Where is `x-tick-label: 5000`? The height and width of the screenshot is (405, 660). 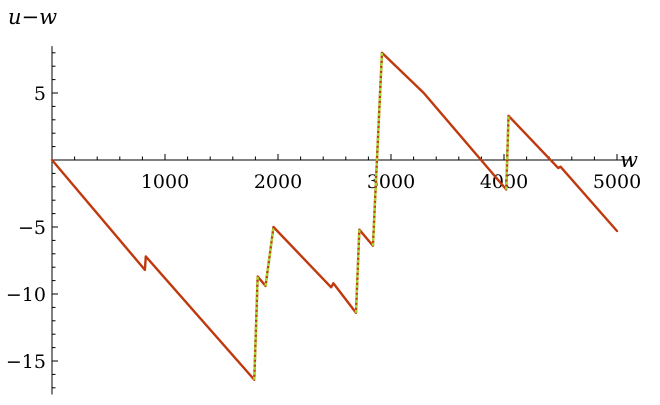 x-tick-label: 5000 is located at coordinates (617, 182).